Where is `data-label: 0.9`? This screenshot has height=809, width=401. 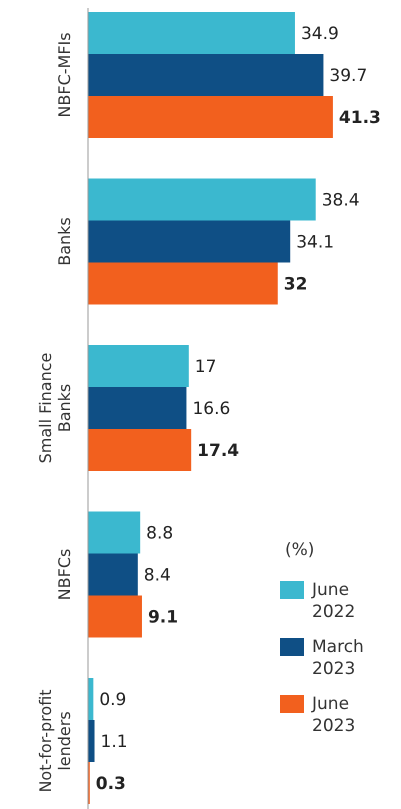 data-label: 0.9 is located at coordinates (112, 700).